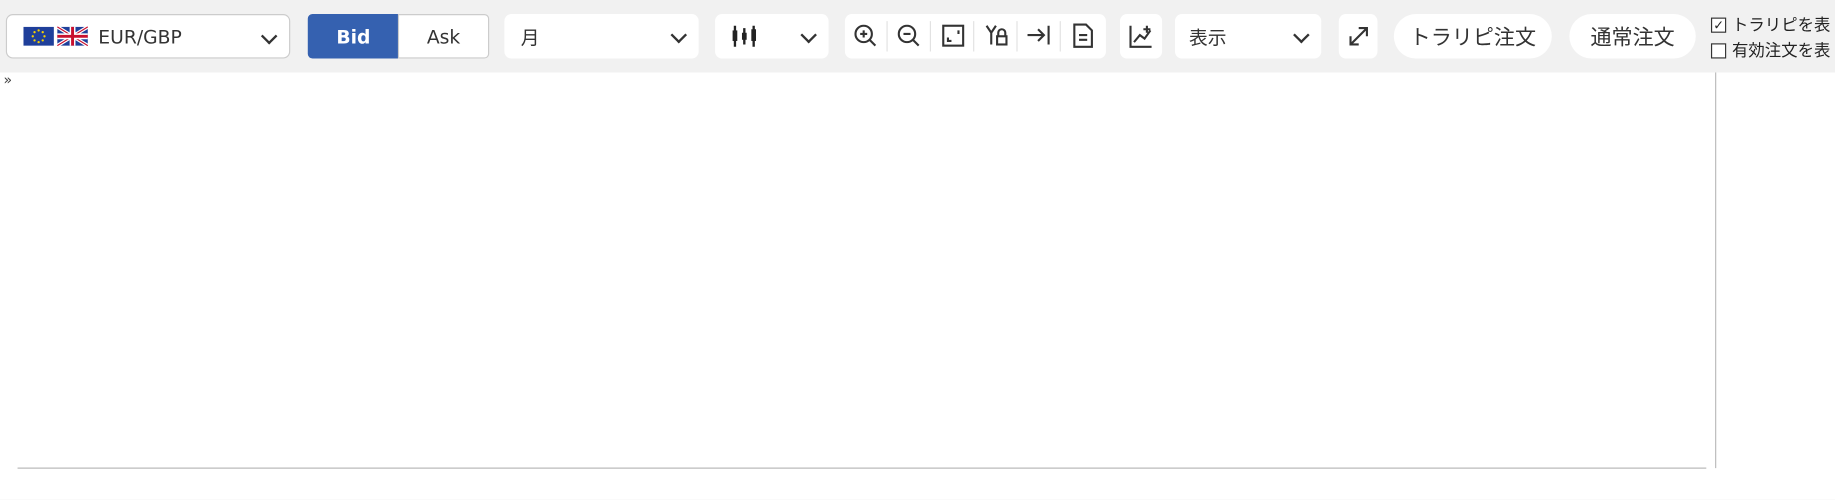 This screenshot has height=500, width=1835. Describe the element at coordinates (443, 36) in the screenshot. I see `ask-button: Ask` at that location.